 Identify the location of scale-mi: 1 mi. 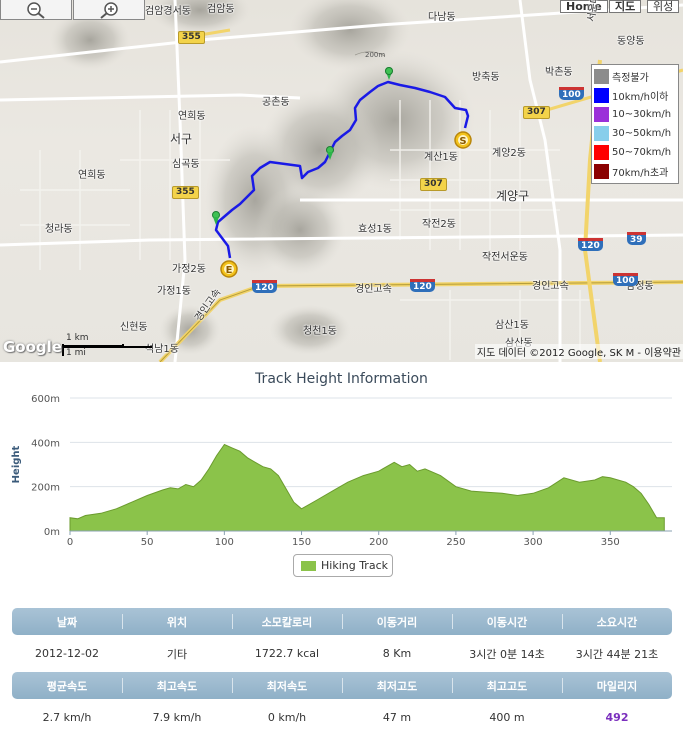
(76, 353).